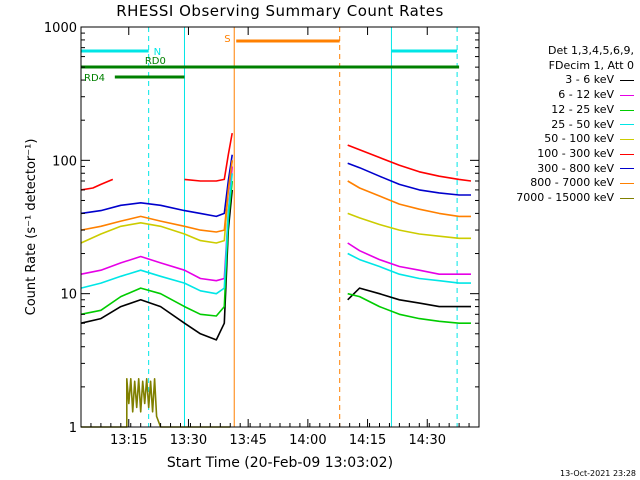 This screenshot has width=640, height=480. What do you see at coordinates (73, 428) in the screenshot?
I see `y-tick-label-0: 1` at bounding box center [73, 428].